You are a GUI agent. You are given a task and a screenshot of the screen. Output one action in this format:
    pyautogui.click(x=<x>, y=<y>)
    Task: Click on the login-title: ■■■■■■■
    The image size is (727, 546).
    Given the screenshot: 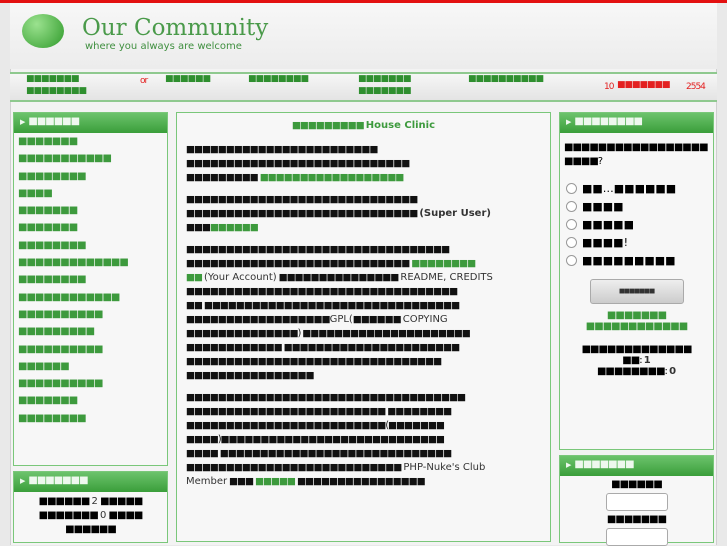 What is the action you would take?
    pyautogui.click(x=604, y=464)
    